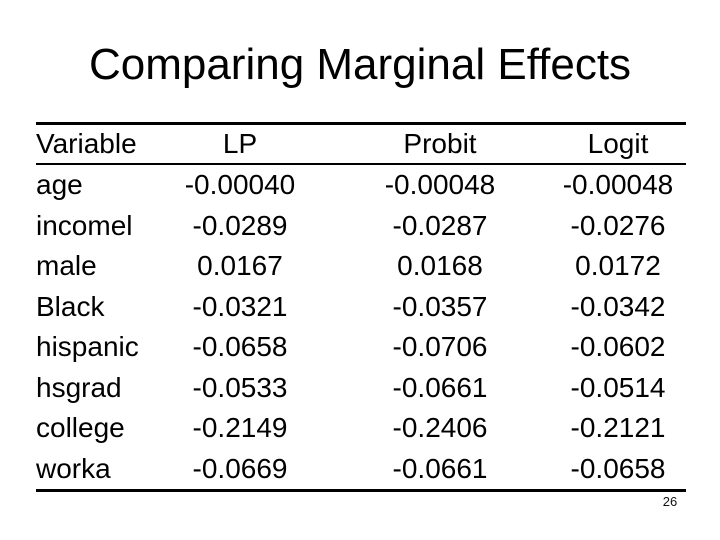  What do you see at coordinates (361, 185) in the screenshot?
I see `table-row: age -0.00040 -0.00048 -0.00048` at bounding box center [361, 185].